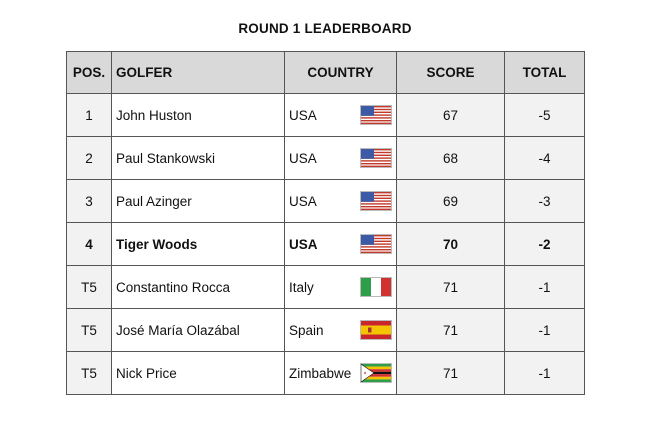 This screenshot has height=433, width=650. Describe the element at coordinates (89, 244) in the screenshot. I see `cell-pos: 4` at that location.